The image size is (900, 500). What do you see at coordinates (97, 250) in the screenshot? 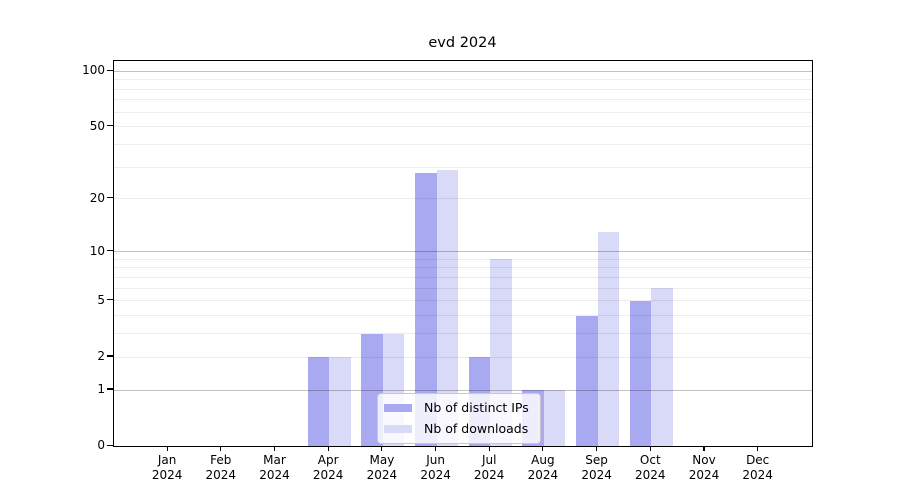
I see `y-tick-label-10: 10` at bounding box center [97, 250].